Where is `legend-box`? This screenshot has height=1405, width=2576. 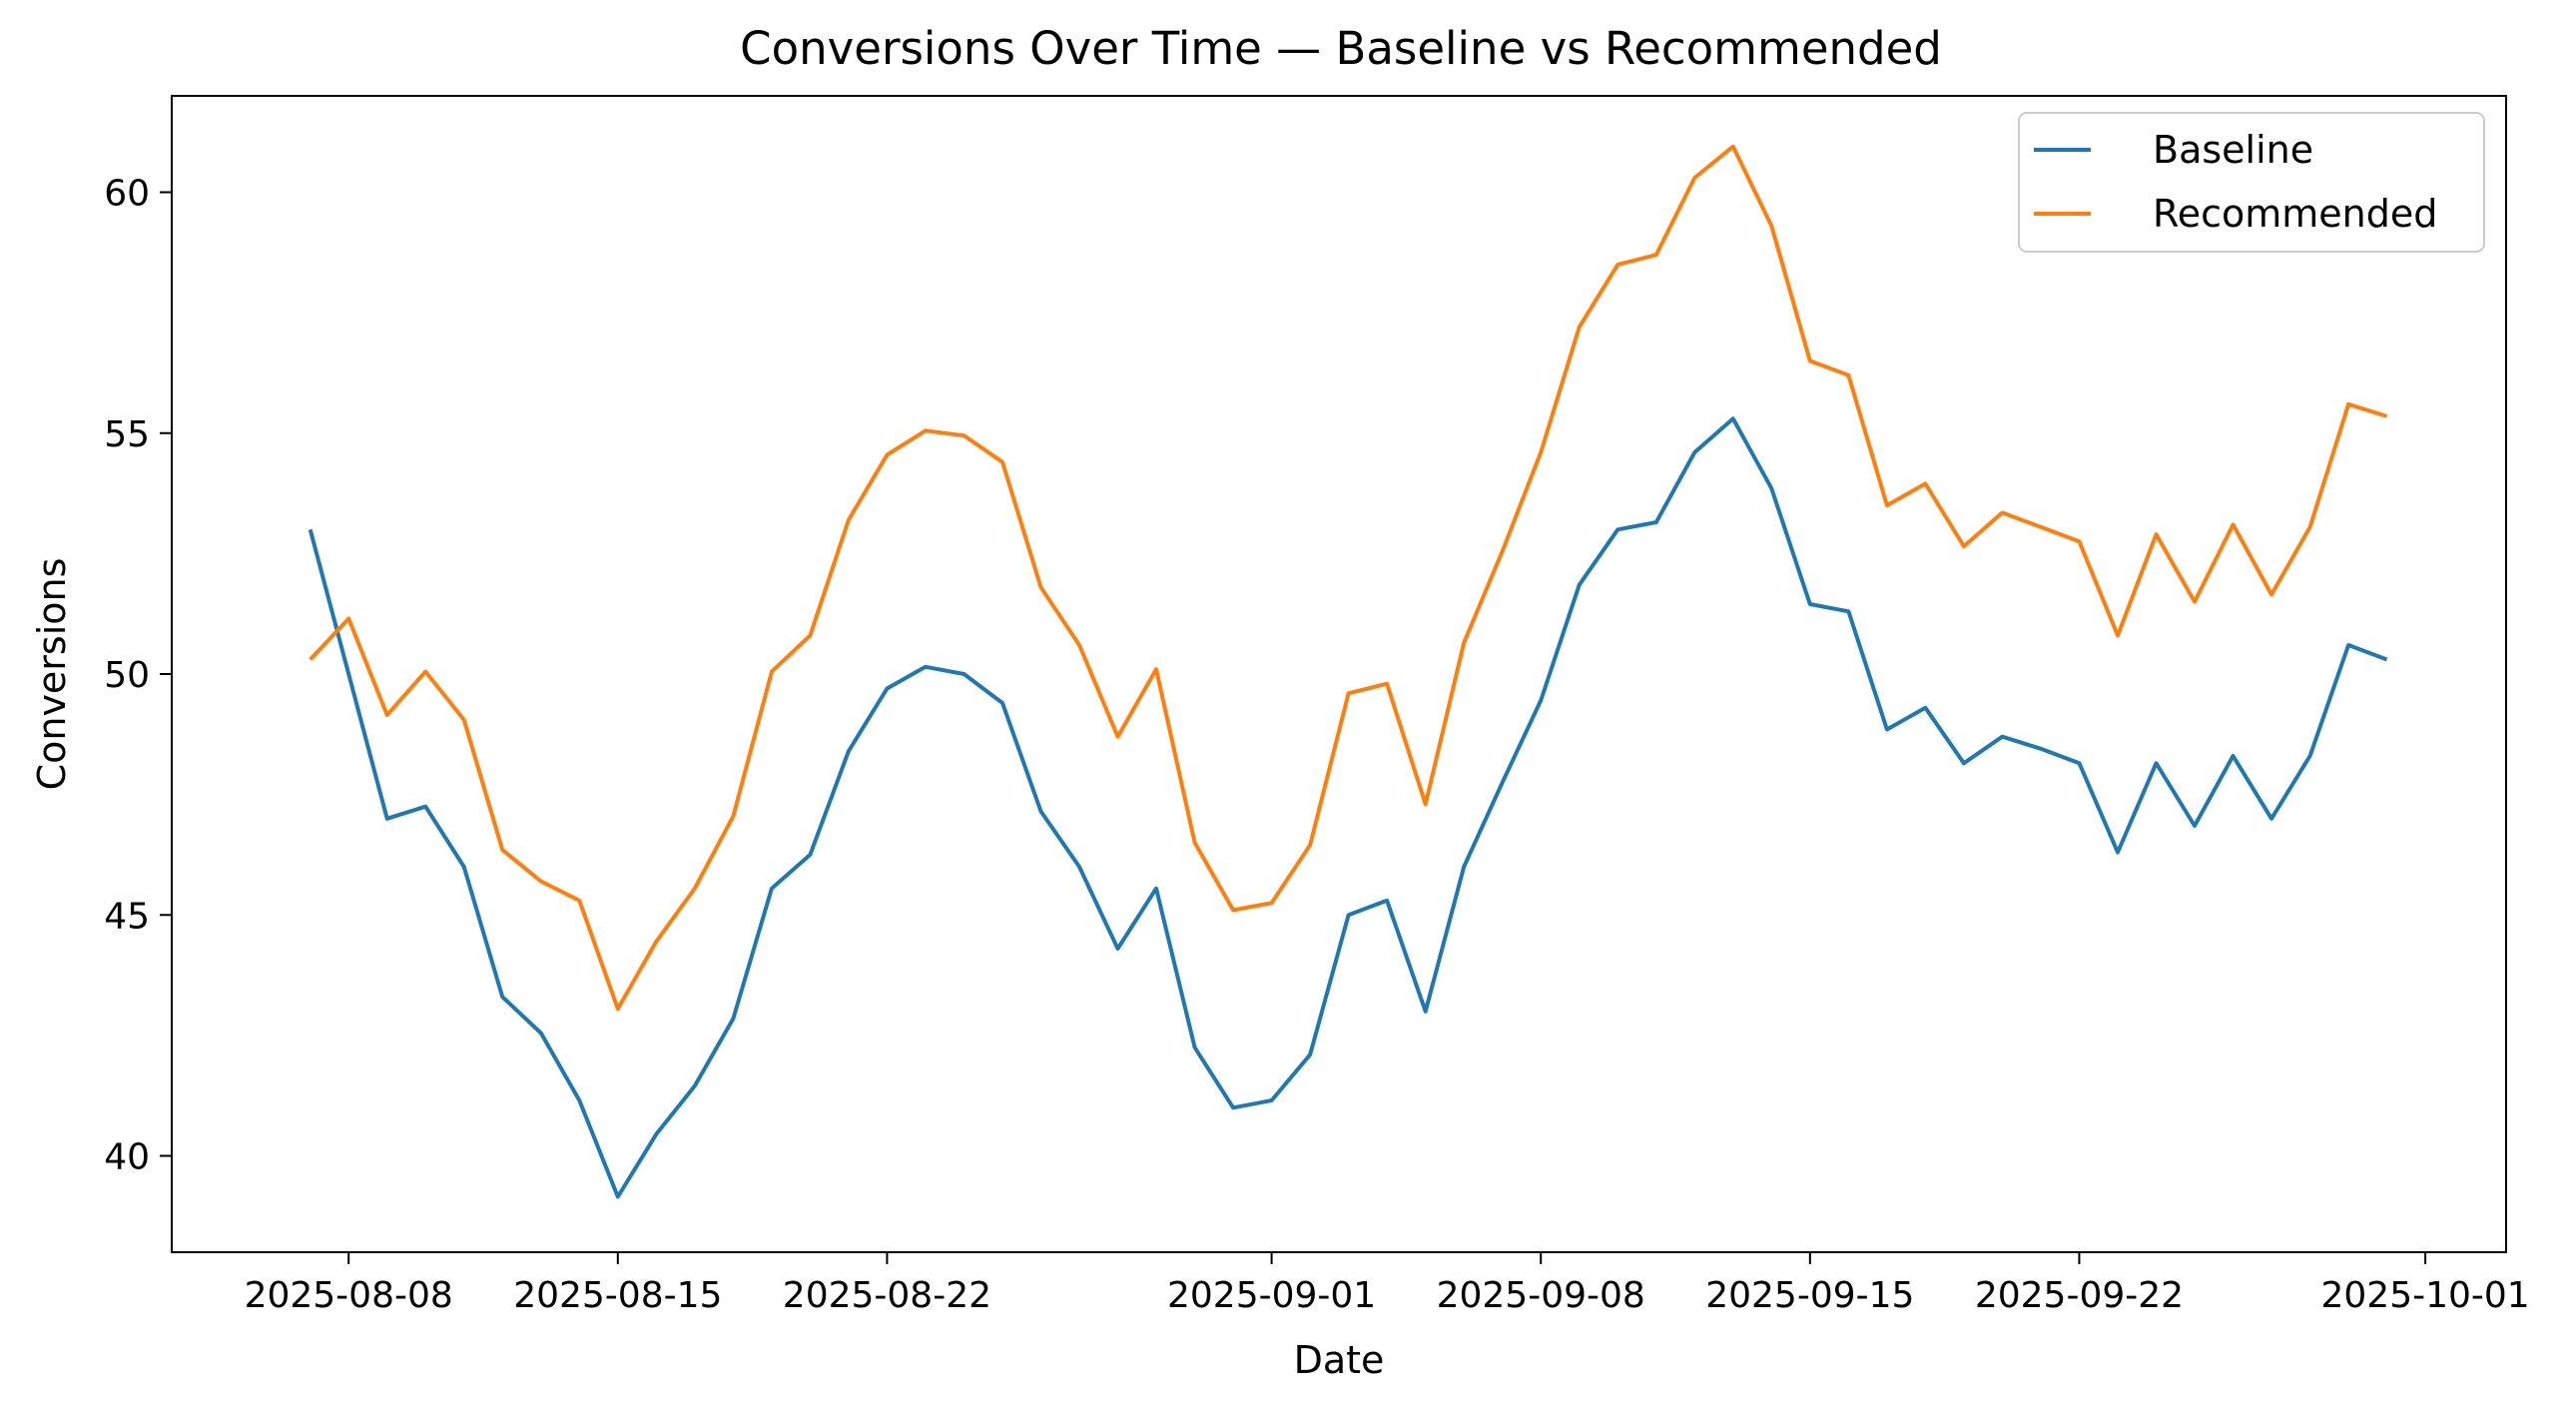
legend-box is located at coordinates (2251, 183).